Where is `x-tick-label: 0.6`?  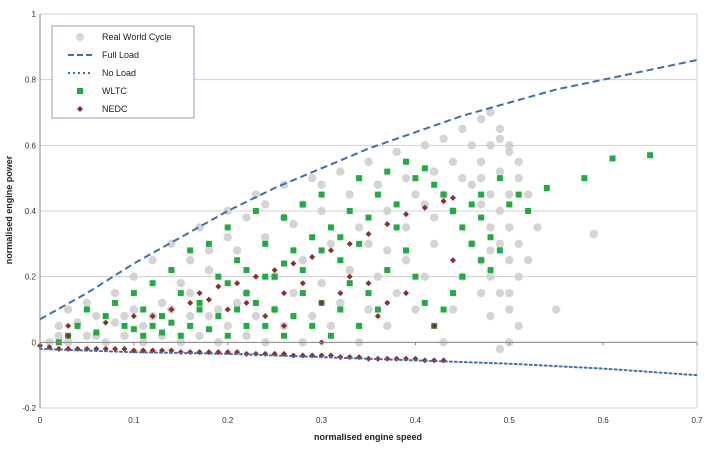
x-tick-label: 0.6 is located at coordinates (604, 420).